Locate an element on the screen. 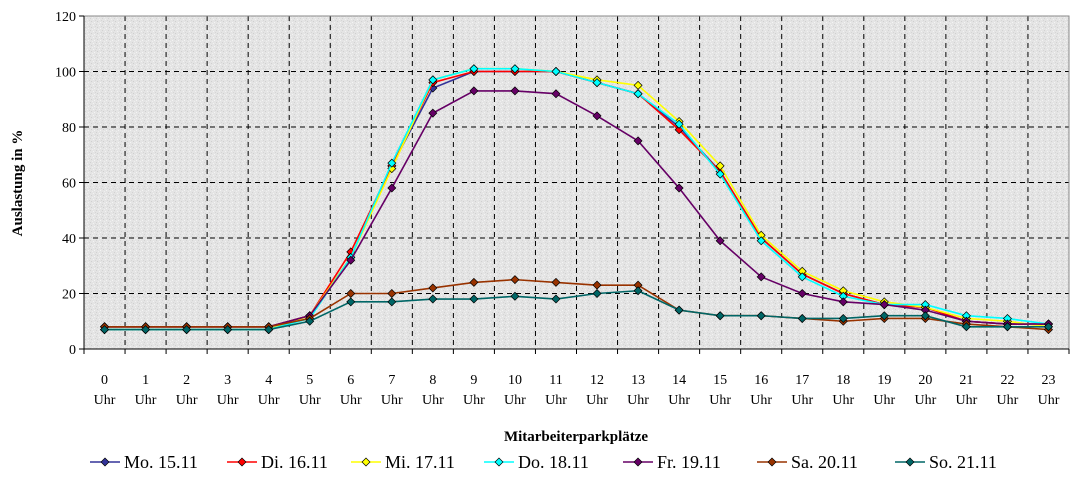 The image size is (1084, 484). x-axis-title: Mitarbeiterparkplätze is located at coordinates (576, 437).